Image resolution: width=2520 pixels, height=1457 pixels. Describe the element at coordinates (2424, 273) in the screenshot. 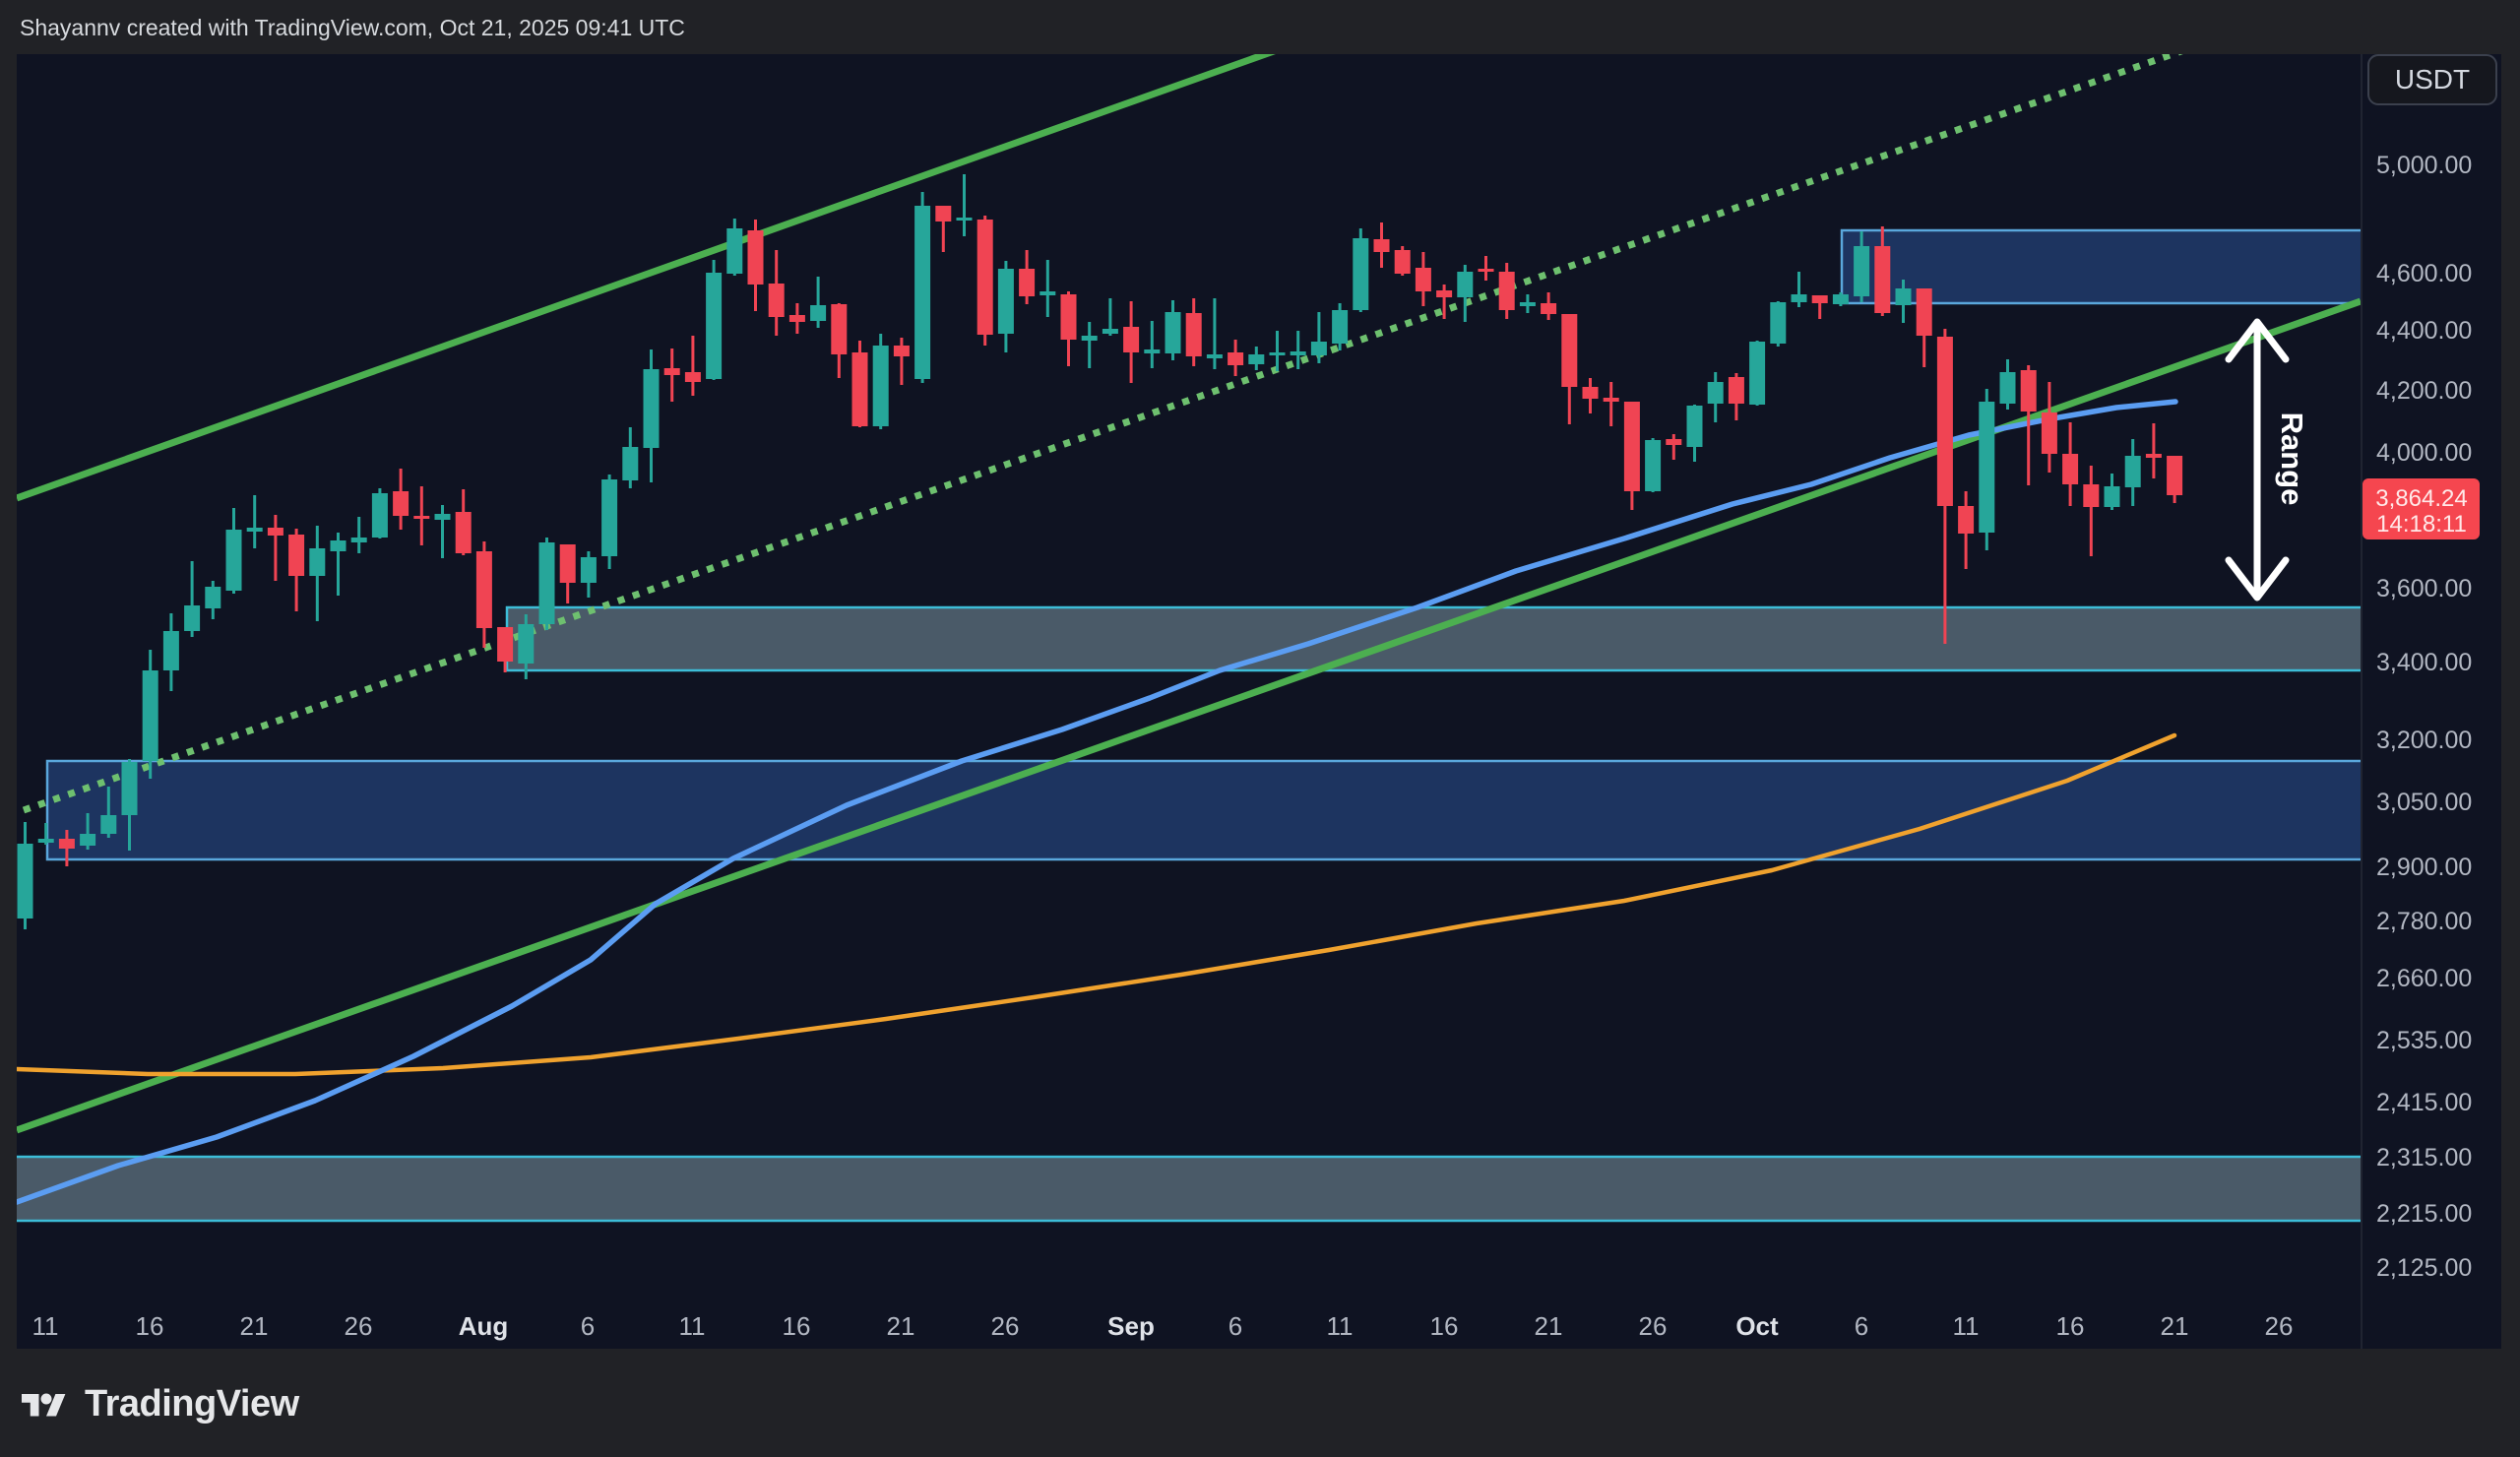

I see `svg-text: 4,600.00` at that location.